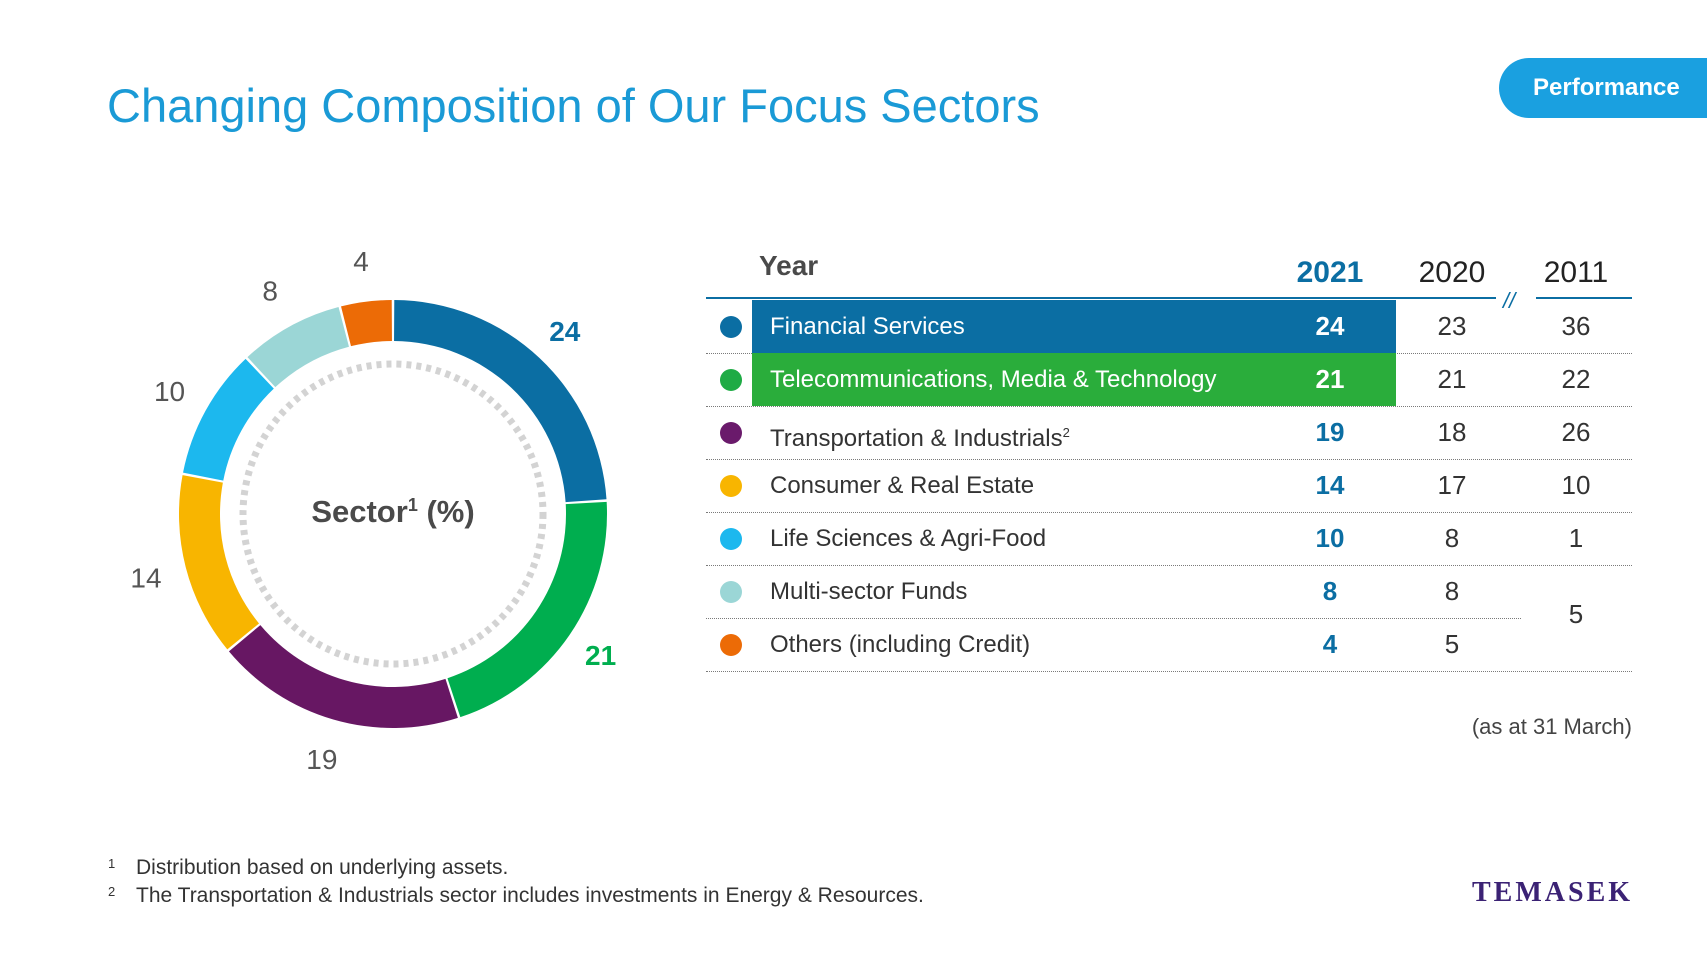 The height and width of the screenshot is (960, 1707). What do you see at coordinates (322, 867) in the screenshot?
I see `footnote-1-text: Distribution based on underlying assets.` at bounding box center [322, 867].